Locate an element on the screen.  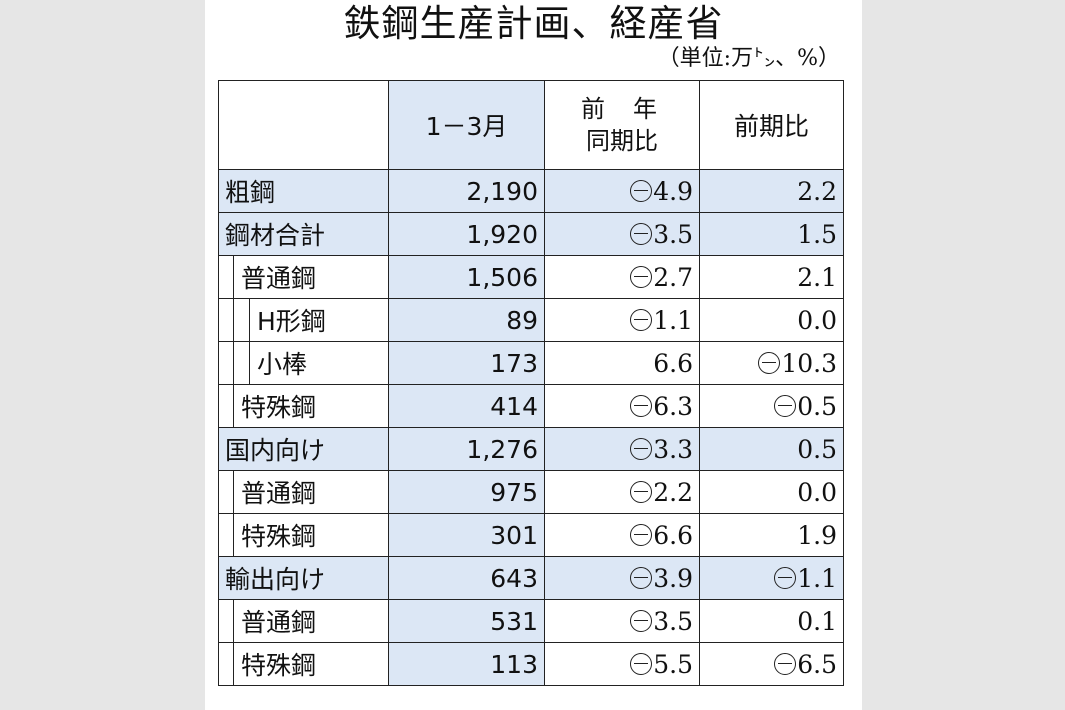
table-row: 普通鋼 975 2.2 0.0 is located at coordinates (531, 492).